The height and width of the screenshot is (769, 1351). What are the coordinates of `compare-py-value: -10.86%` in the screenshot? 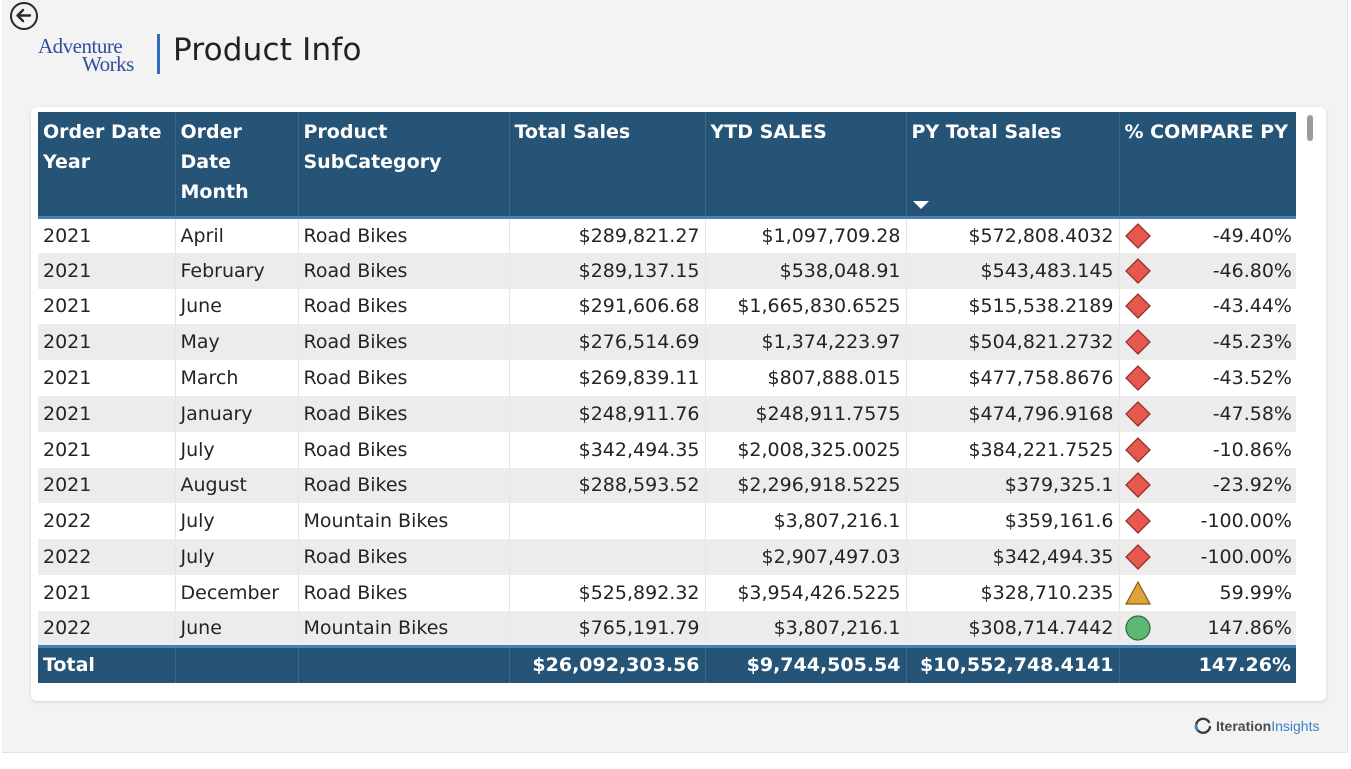 It's located at (1252, 449).